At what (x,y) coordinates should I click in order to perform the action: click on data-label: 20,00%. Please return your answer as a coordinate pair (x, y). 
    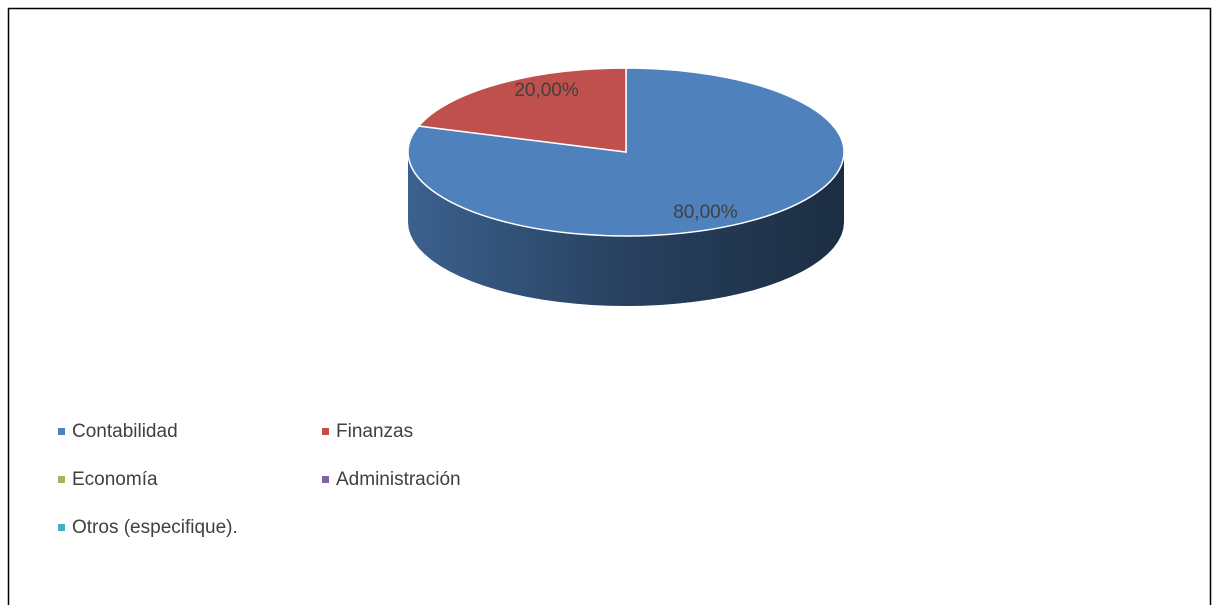
    Looking at the image, I should click on (546, 90).